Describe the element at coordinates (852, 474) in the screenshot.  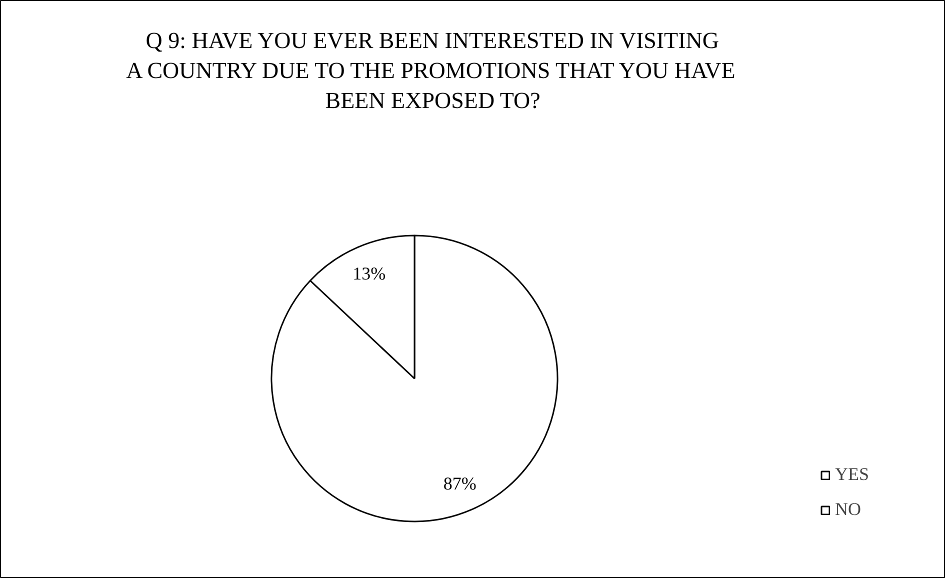
I see `legend-label: YES` at that location.